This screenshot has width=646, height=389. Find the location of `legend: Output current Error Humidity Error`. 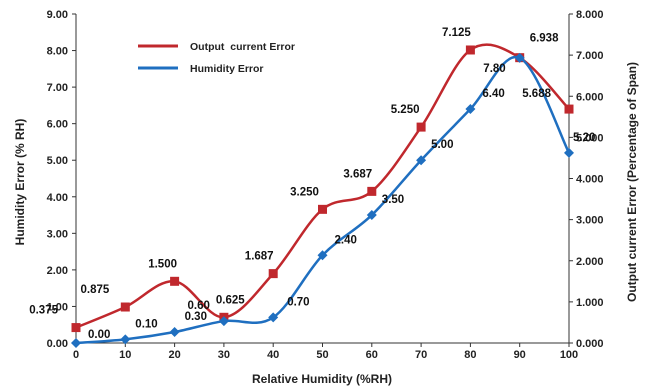

legend: Output current Error Humidity Error is located at coordinates (216, 58).